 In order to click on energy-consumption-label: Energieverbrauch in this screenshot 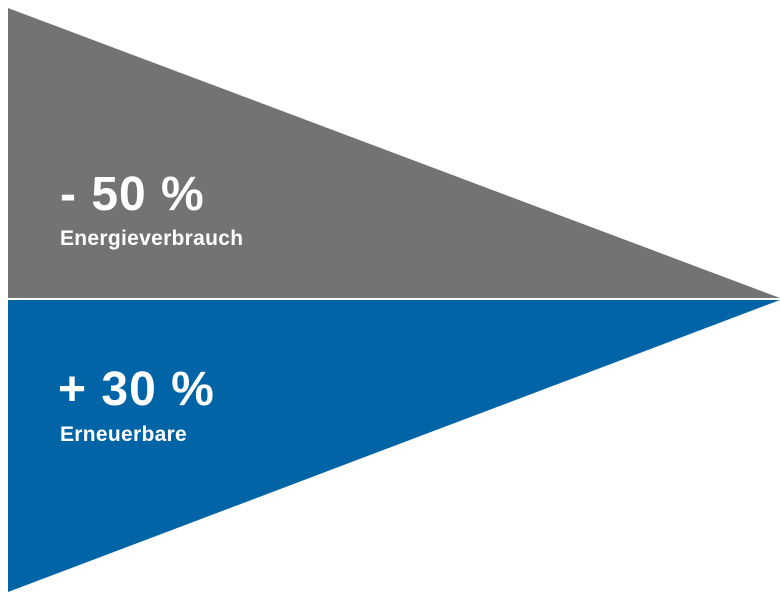, I will do `click(151, 238)`.